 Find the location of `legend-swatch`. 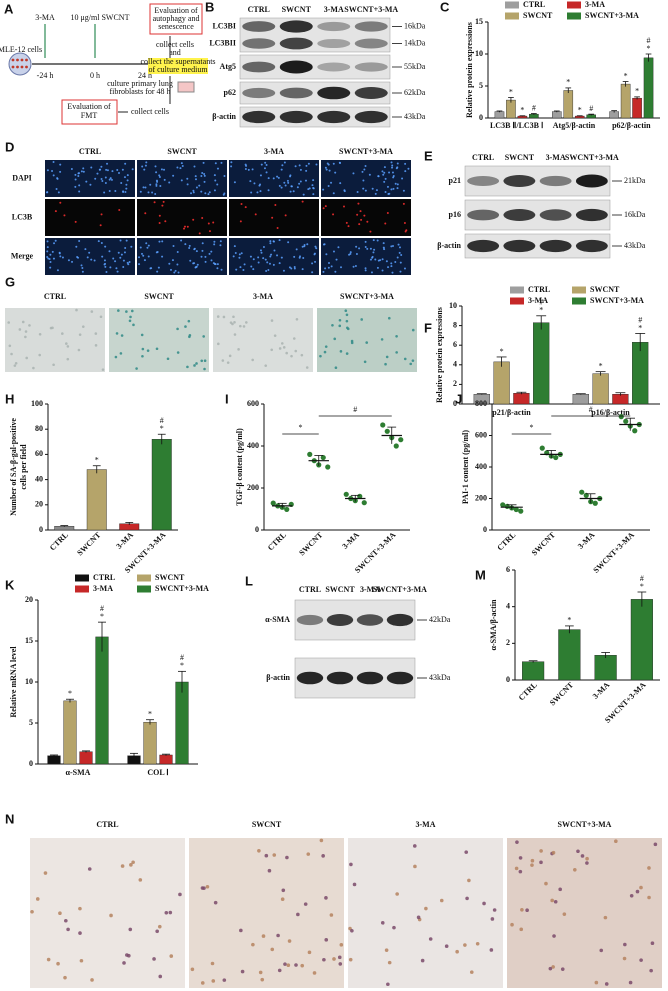

legend-swatch is located at coordinates (574, 5).